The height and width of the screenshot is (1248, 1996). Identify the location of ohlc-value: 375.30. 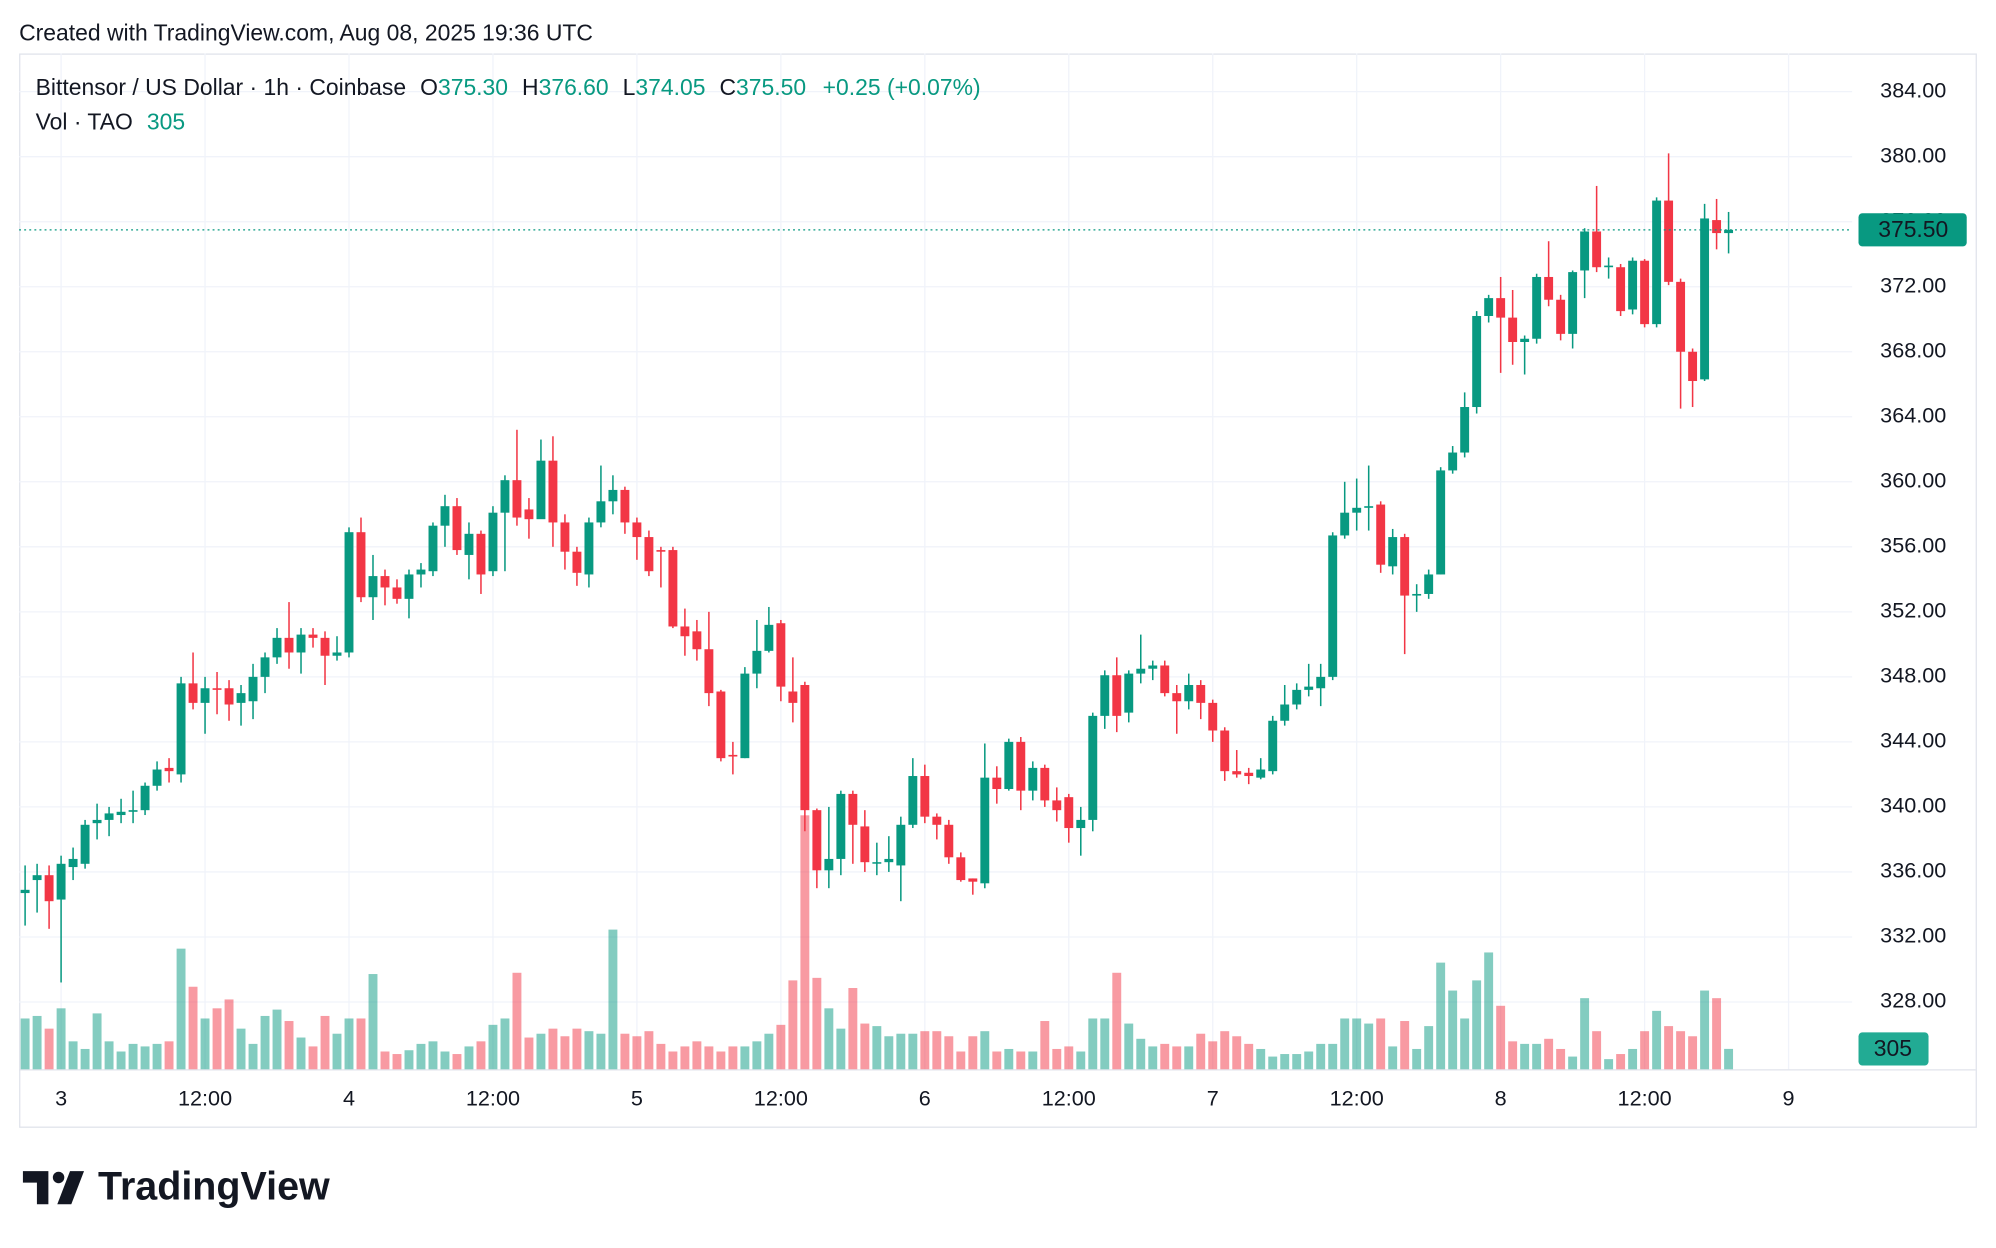
(473, 87).